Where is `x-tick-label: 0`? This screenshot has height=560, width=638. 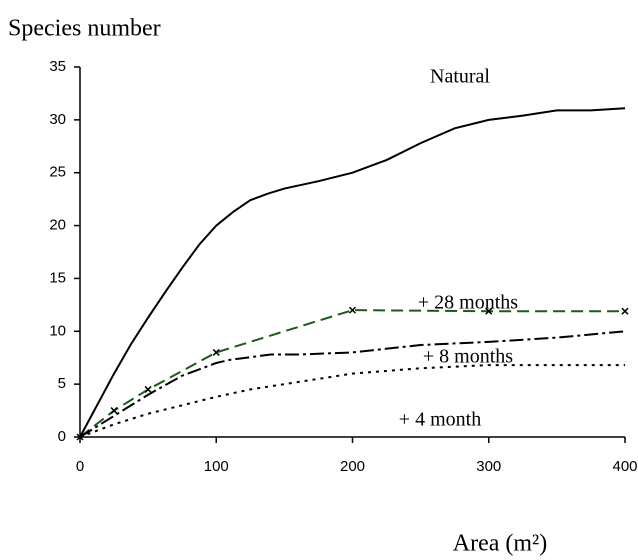 x-tick-label: 0 is located at coordinates (80, 466).